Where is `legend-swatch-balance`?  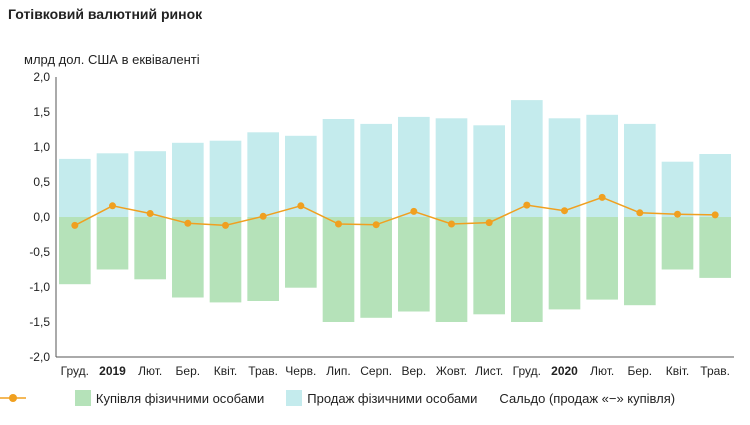 legend-swatch-balance is located at coordinates (13, 398).